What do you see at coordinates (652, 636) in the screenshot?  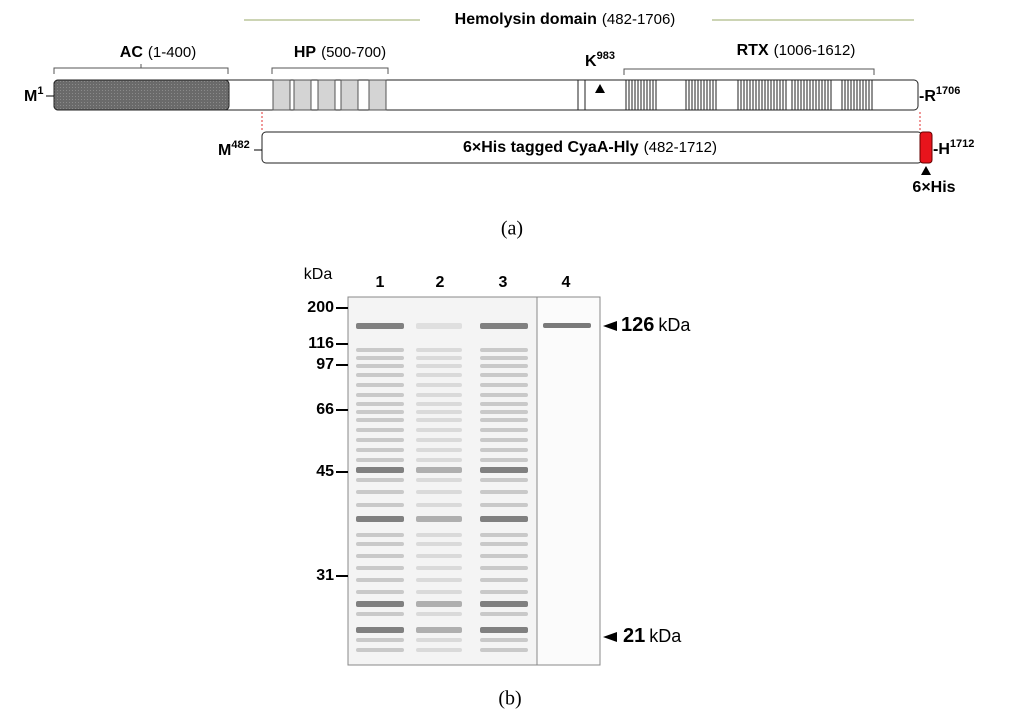 I see `band-label: 21 kDa` at bounding box center [652, 636].